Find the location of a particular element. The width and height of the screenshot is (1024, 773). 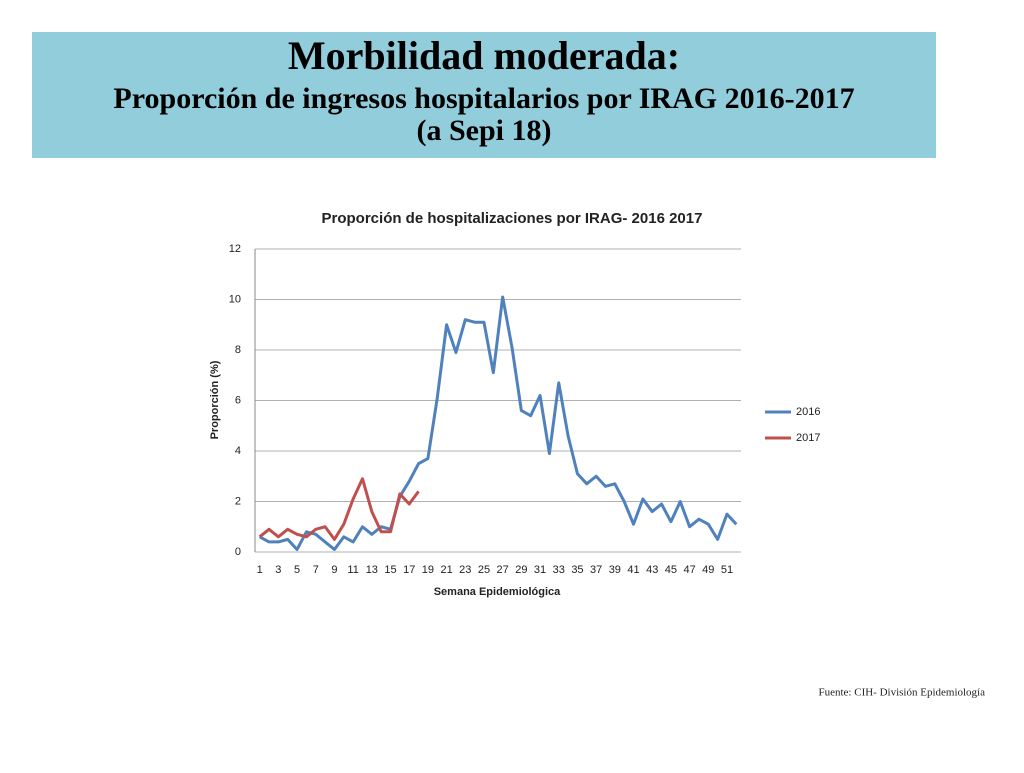

x-tick-label: 15 is located at coordinates (390, 570).